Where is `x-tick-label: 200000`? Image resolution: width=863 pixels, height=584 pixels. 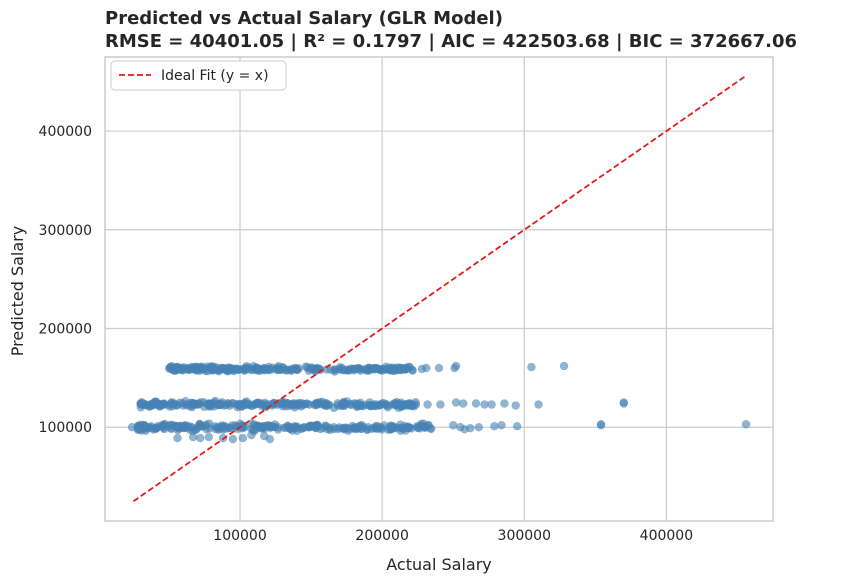 x-tick-label: 200000 is located at coordinates (381, 536).